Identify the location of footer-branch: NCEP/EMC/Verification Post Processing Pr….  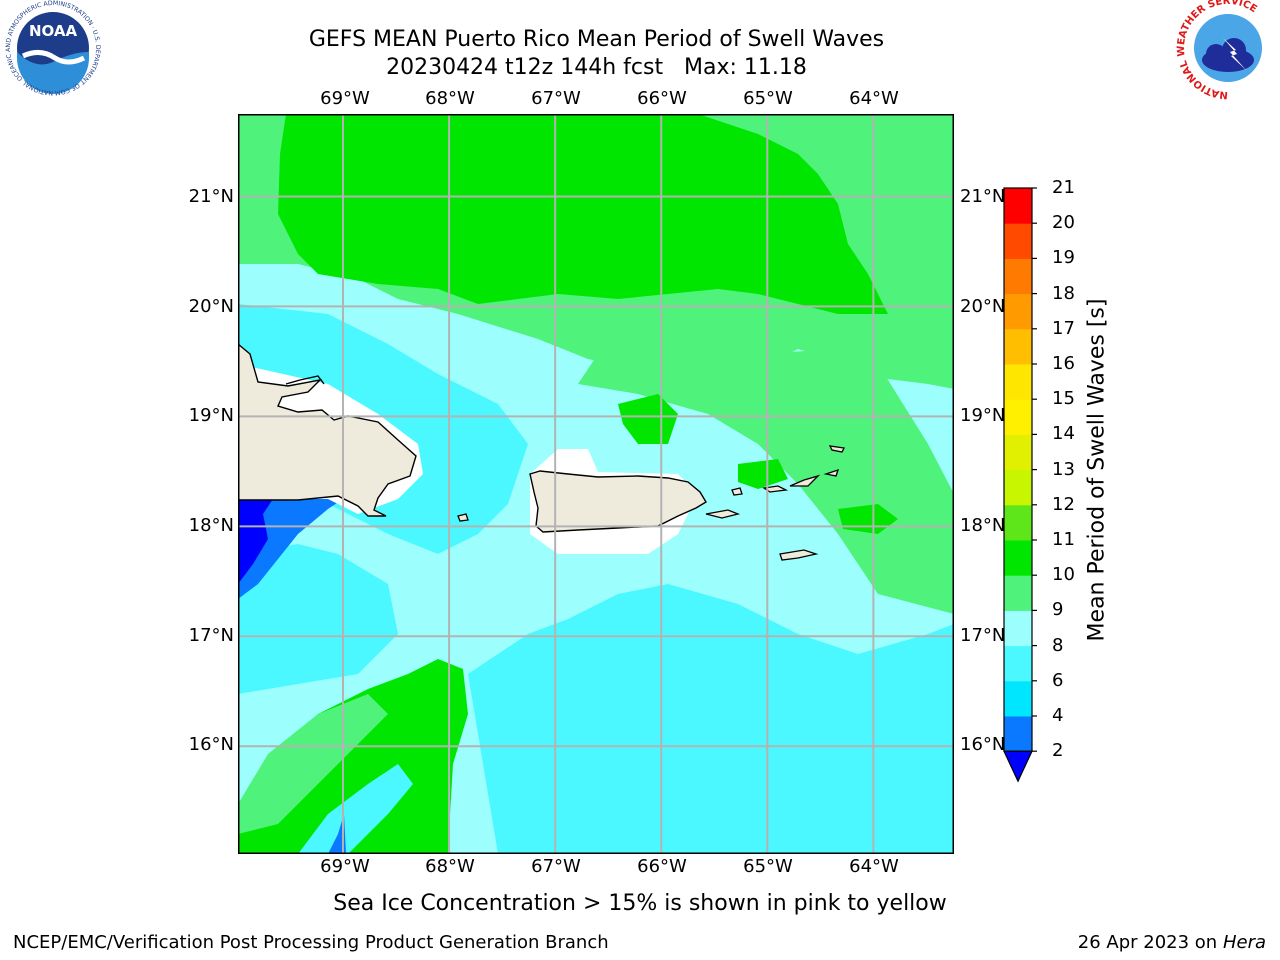
(311, 942).